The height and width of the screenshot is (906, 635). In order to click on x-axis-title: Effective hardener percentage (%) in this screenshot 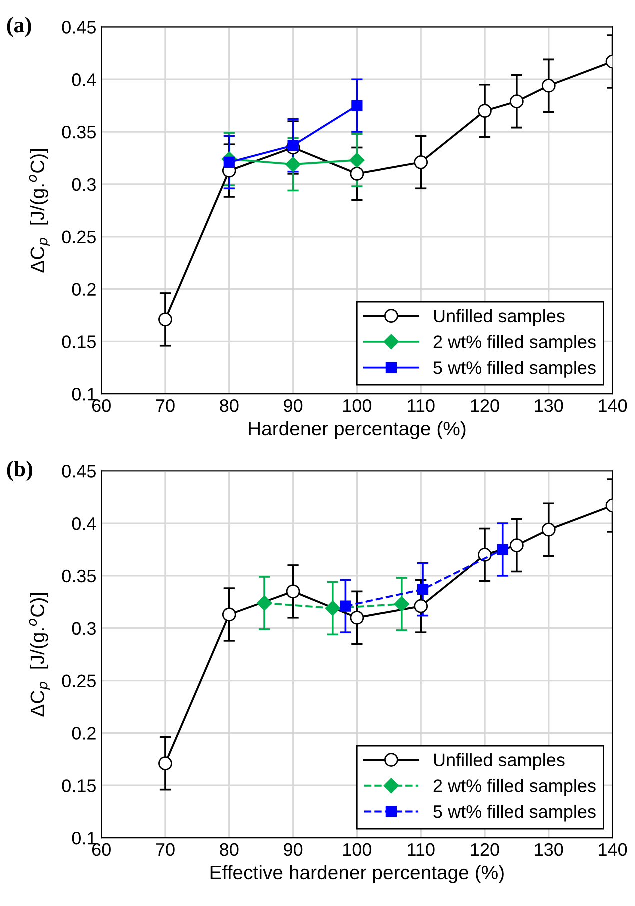, I will do `click(357, 874)`.